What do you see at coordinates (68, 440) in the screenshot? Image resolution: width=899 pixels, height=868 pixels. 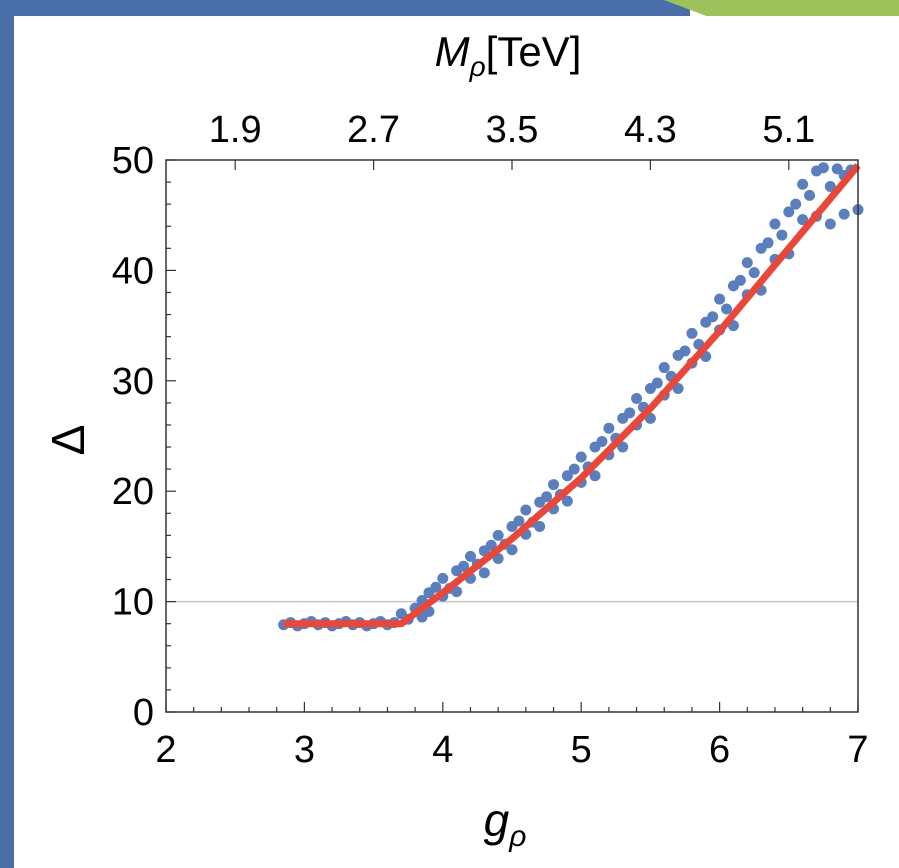 I see `y-axis-title: Δ` at bounding box center [68, 440].